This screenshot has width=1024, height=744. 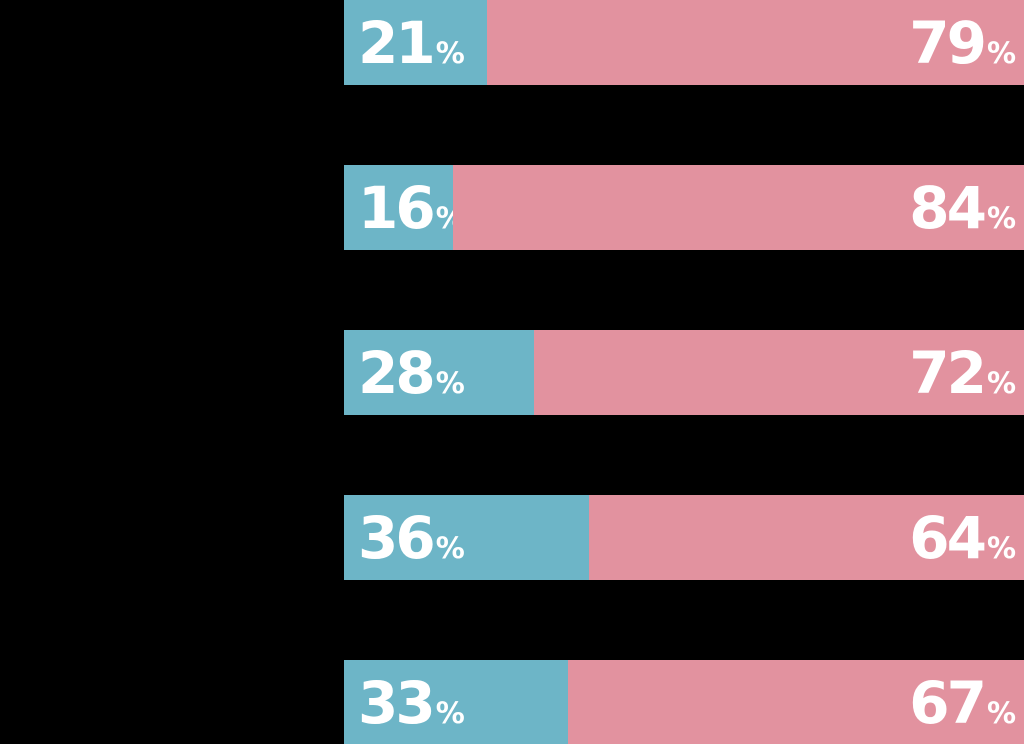 I want to click on value-number: 79, so click(x=948, y=42).